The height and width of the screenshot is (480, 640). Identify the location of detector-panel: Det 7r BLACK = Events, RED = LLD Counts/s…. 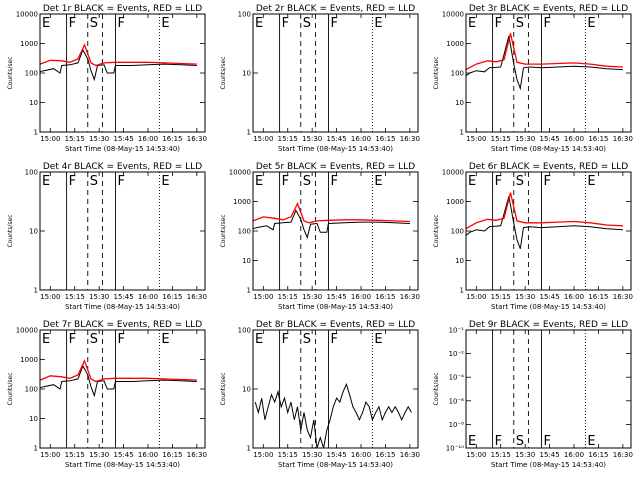
(107, 394).